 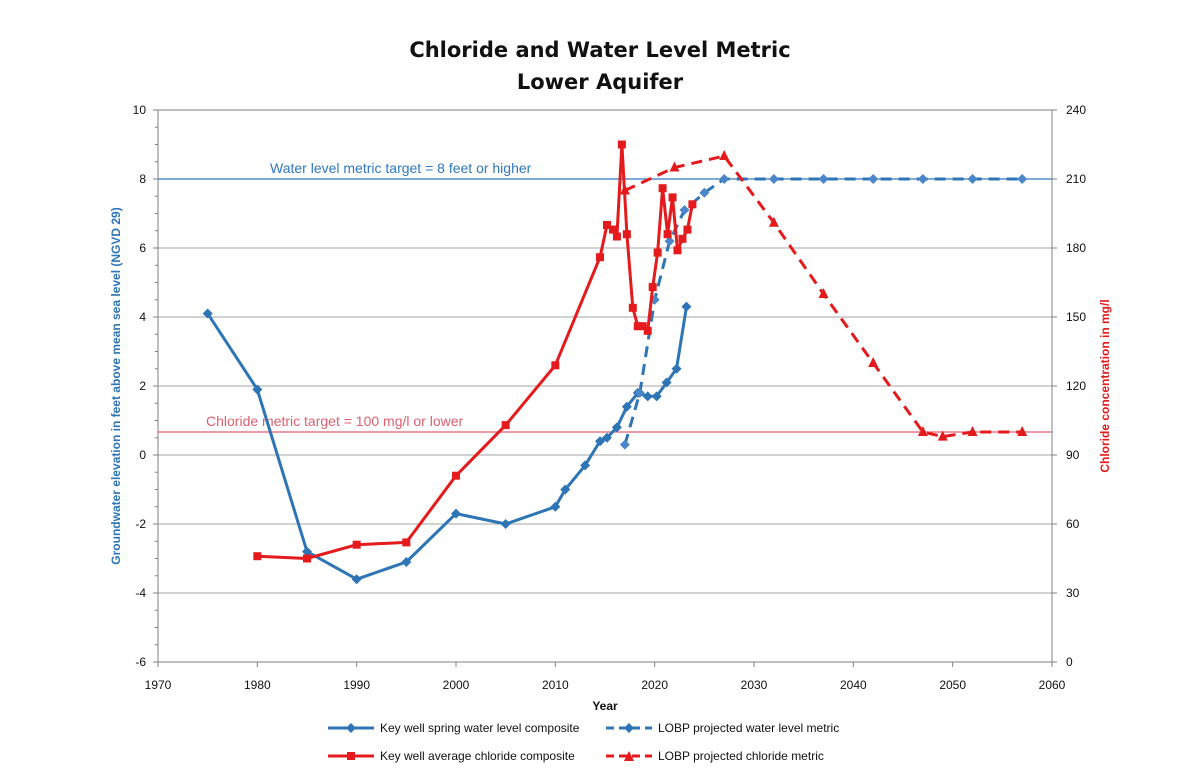 What do you see at coordinates (158, 685) in the screenshot?
I see `x-tick-label-0: 1970` at bounding box center [158, 685].